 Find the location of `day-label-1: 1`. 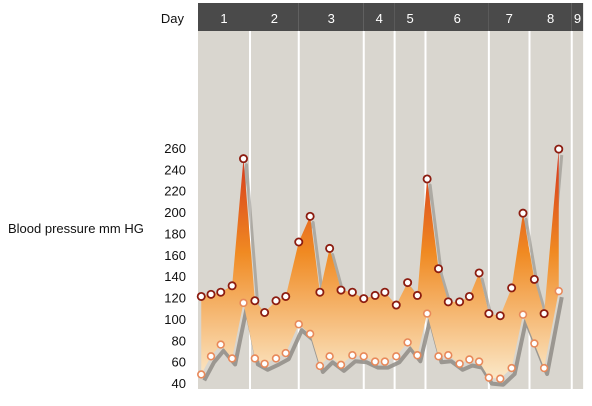

day-label-1: 1 is located at coordinates (223, 18).